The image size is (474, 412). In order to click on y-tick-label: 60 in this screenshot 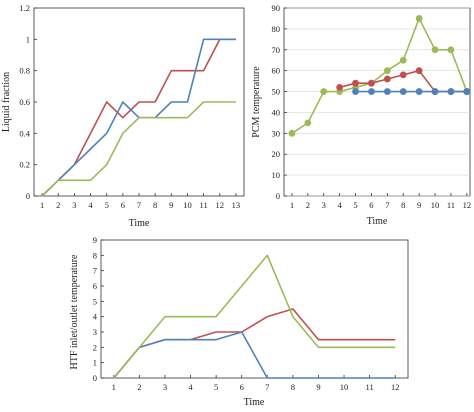, I will do `click(276, 71)`.